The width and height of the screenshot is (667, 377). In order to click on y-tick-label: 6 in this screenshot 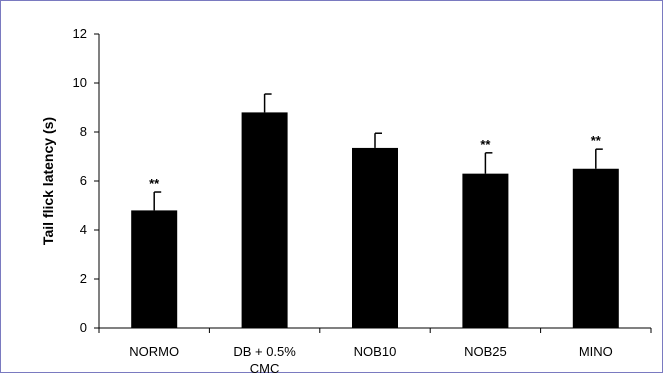, I will do `click(83, 180)`.